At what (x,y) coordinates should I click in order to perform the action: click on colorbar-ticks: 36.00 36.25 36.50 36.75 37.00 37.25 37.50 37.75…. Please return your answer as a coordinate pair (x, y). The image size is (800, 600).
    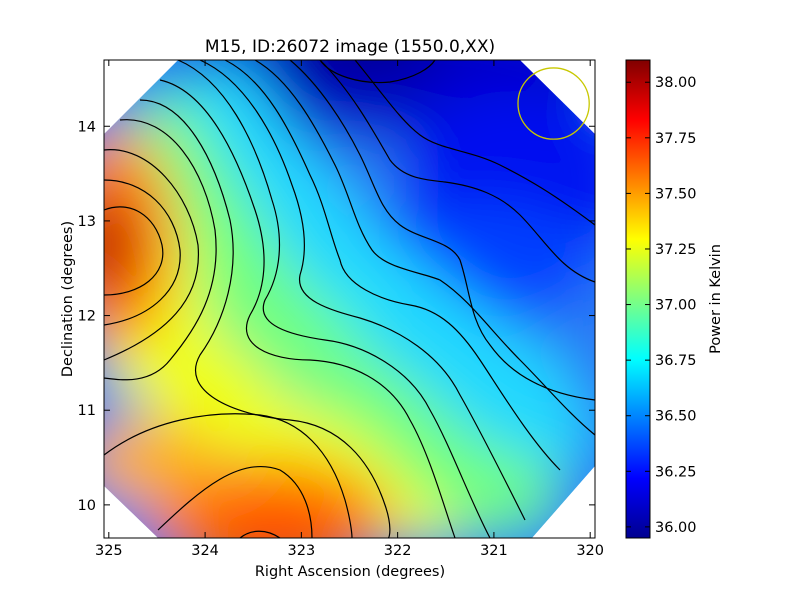
    Looking at the image, I should click on (661, 305).